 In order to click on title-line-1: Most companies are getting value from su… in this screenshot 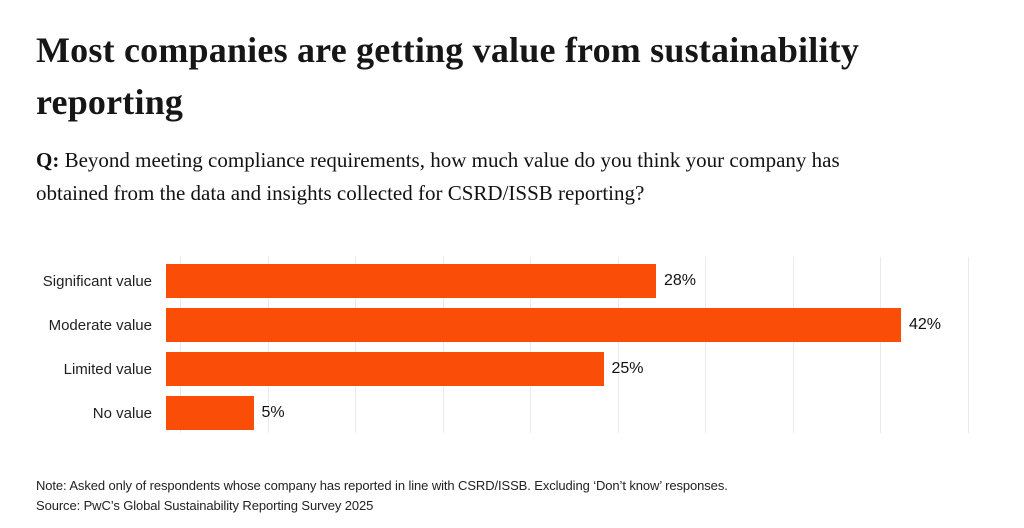, I will do `click(448, 50)`.